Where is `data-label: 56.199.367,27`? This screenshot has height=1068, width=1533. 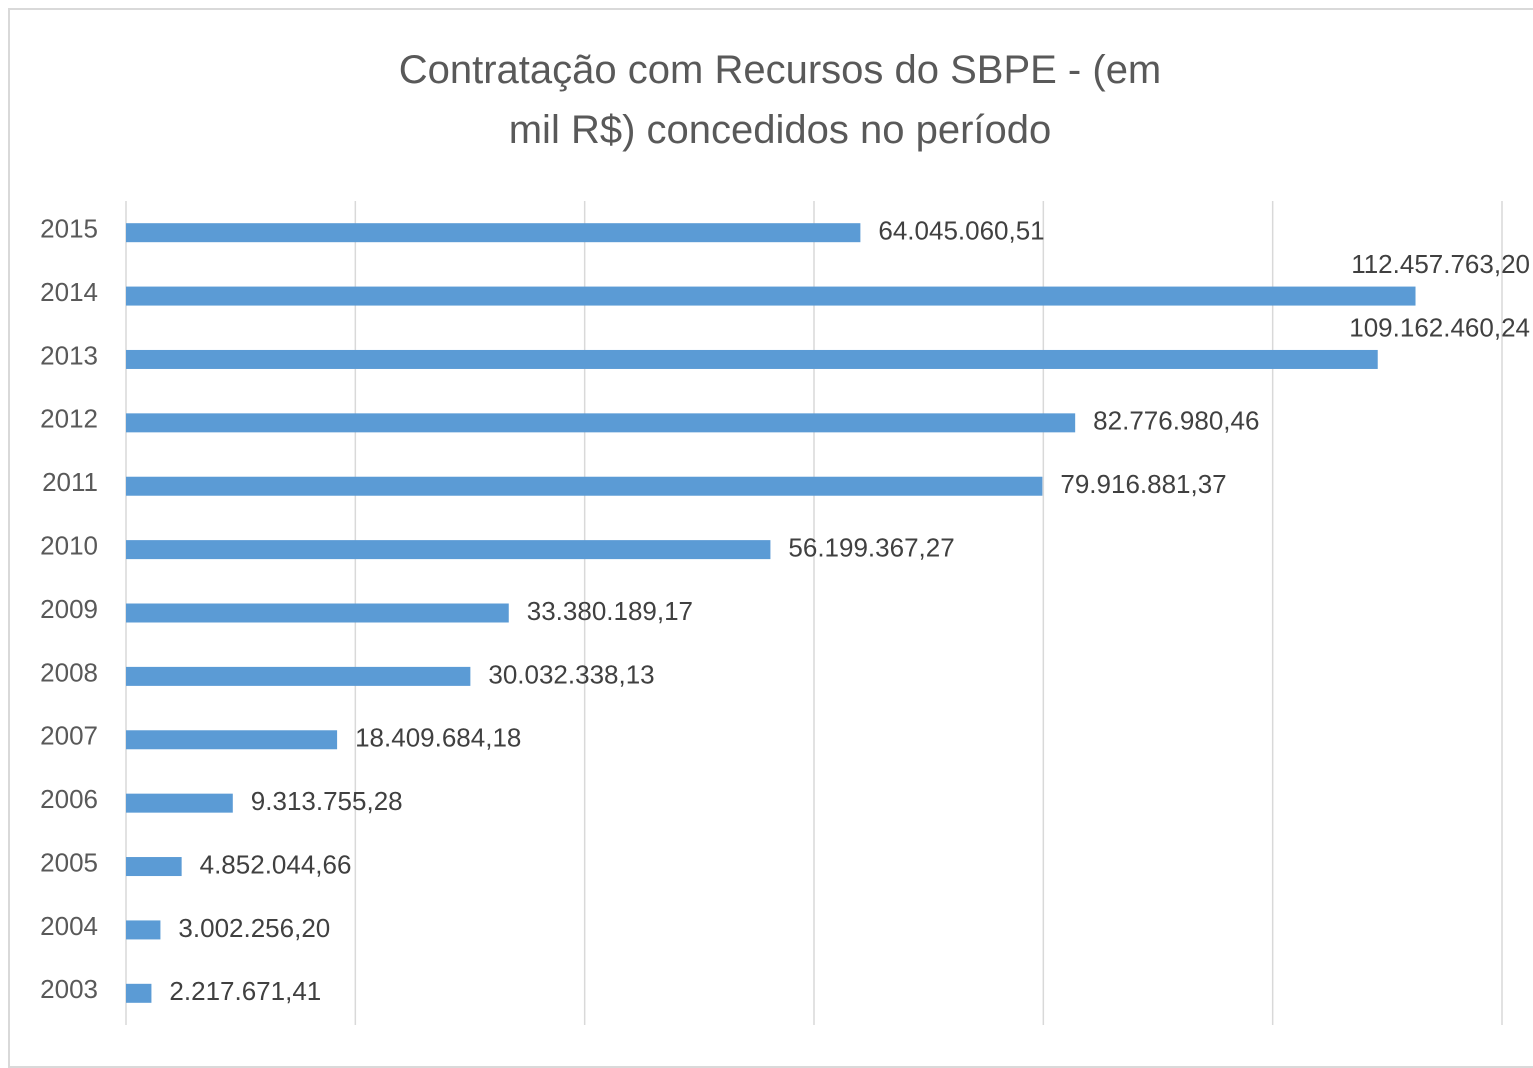 data-label: 56.199.367,27 is located at coordinates (871, 547).